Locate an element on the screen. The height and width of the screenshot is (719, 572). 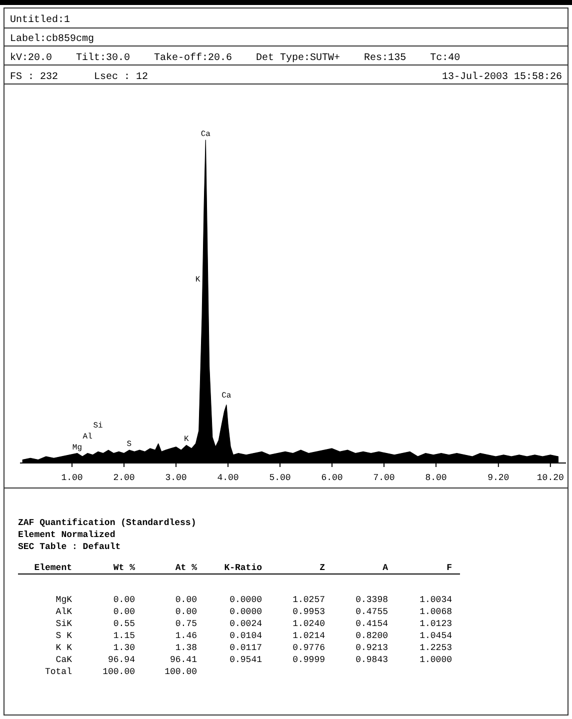
x-tick-label: 8.00 is located at coordinates (436, 478).